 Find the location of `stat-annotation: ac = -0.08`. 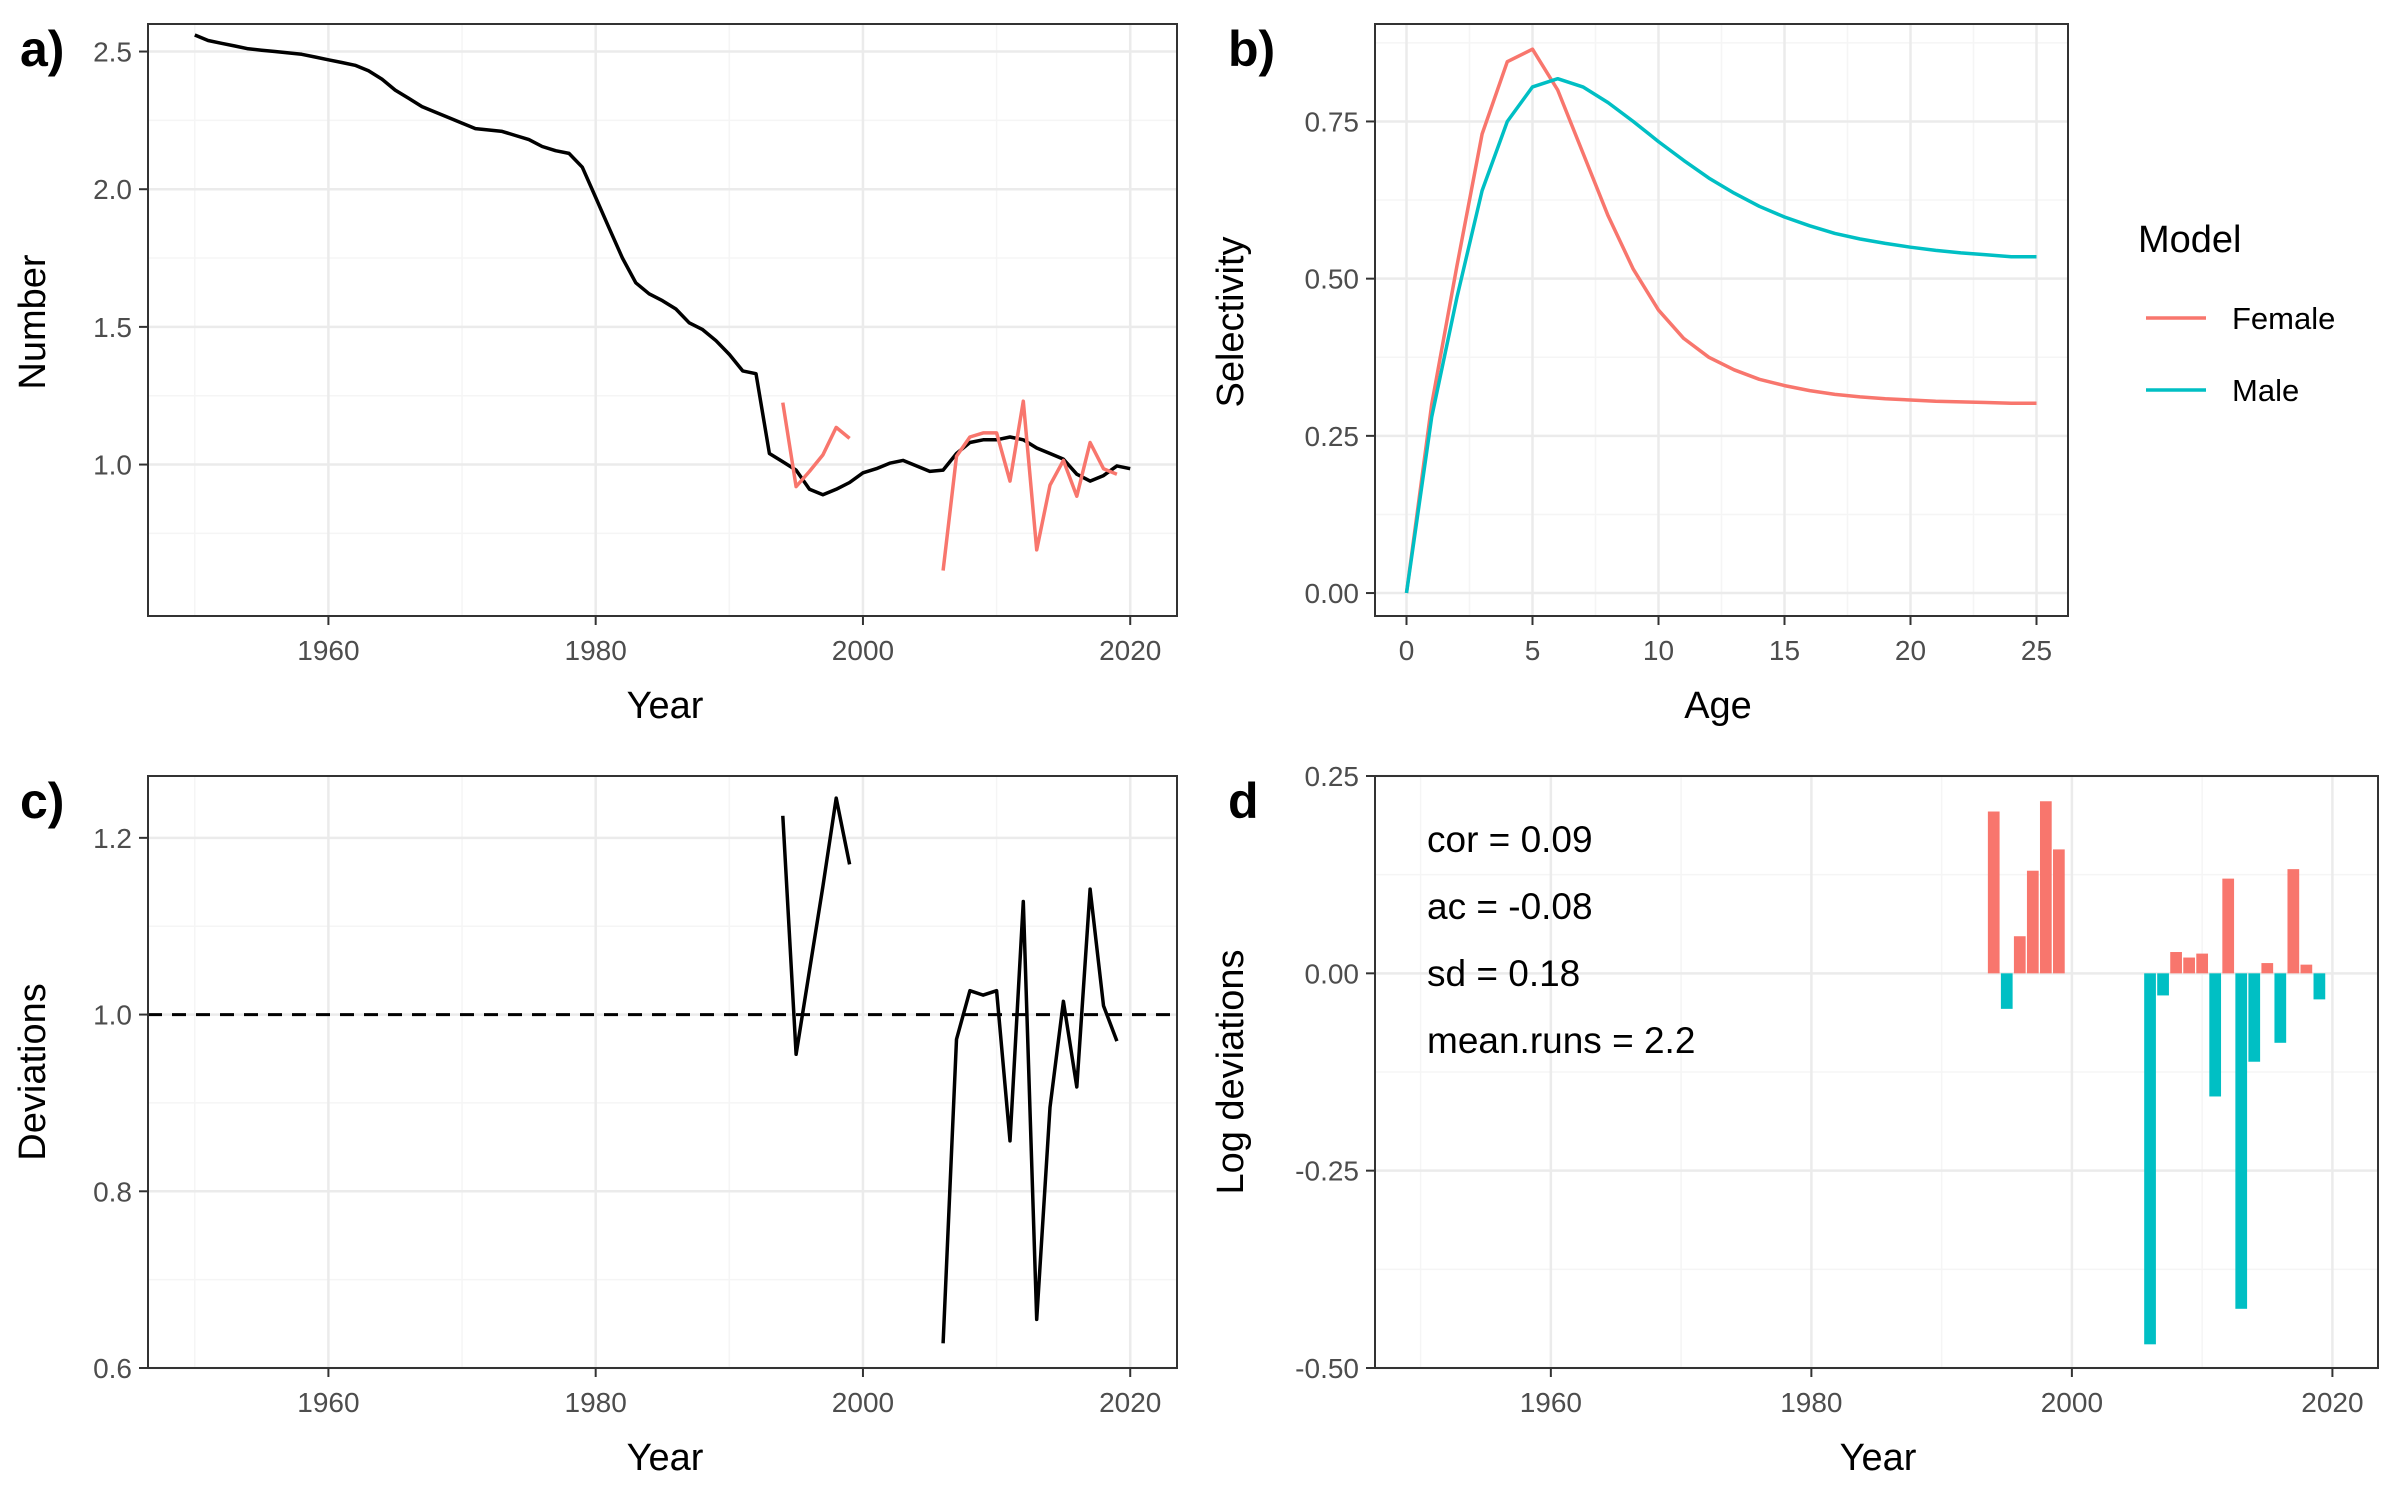

stat-annotation: ac = -0.08 is located at coordinates (1510, 906).